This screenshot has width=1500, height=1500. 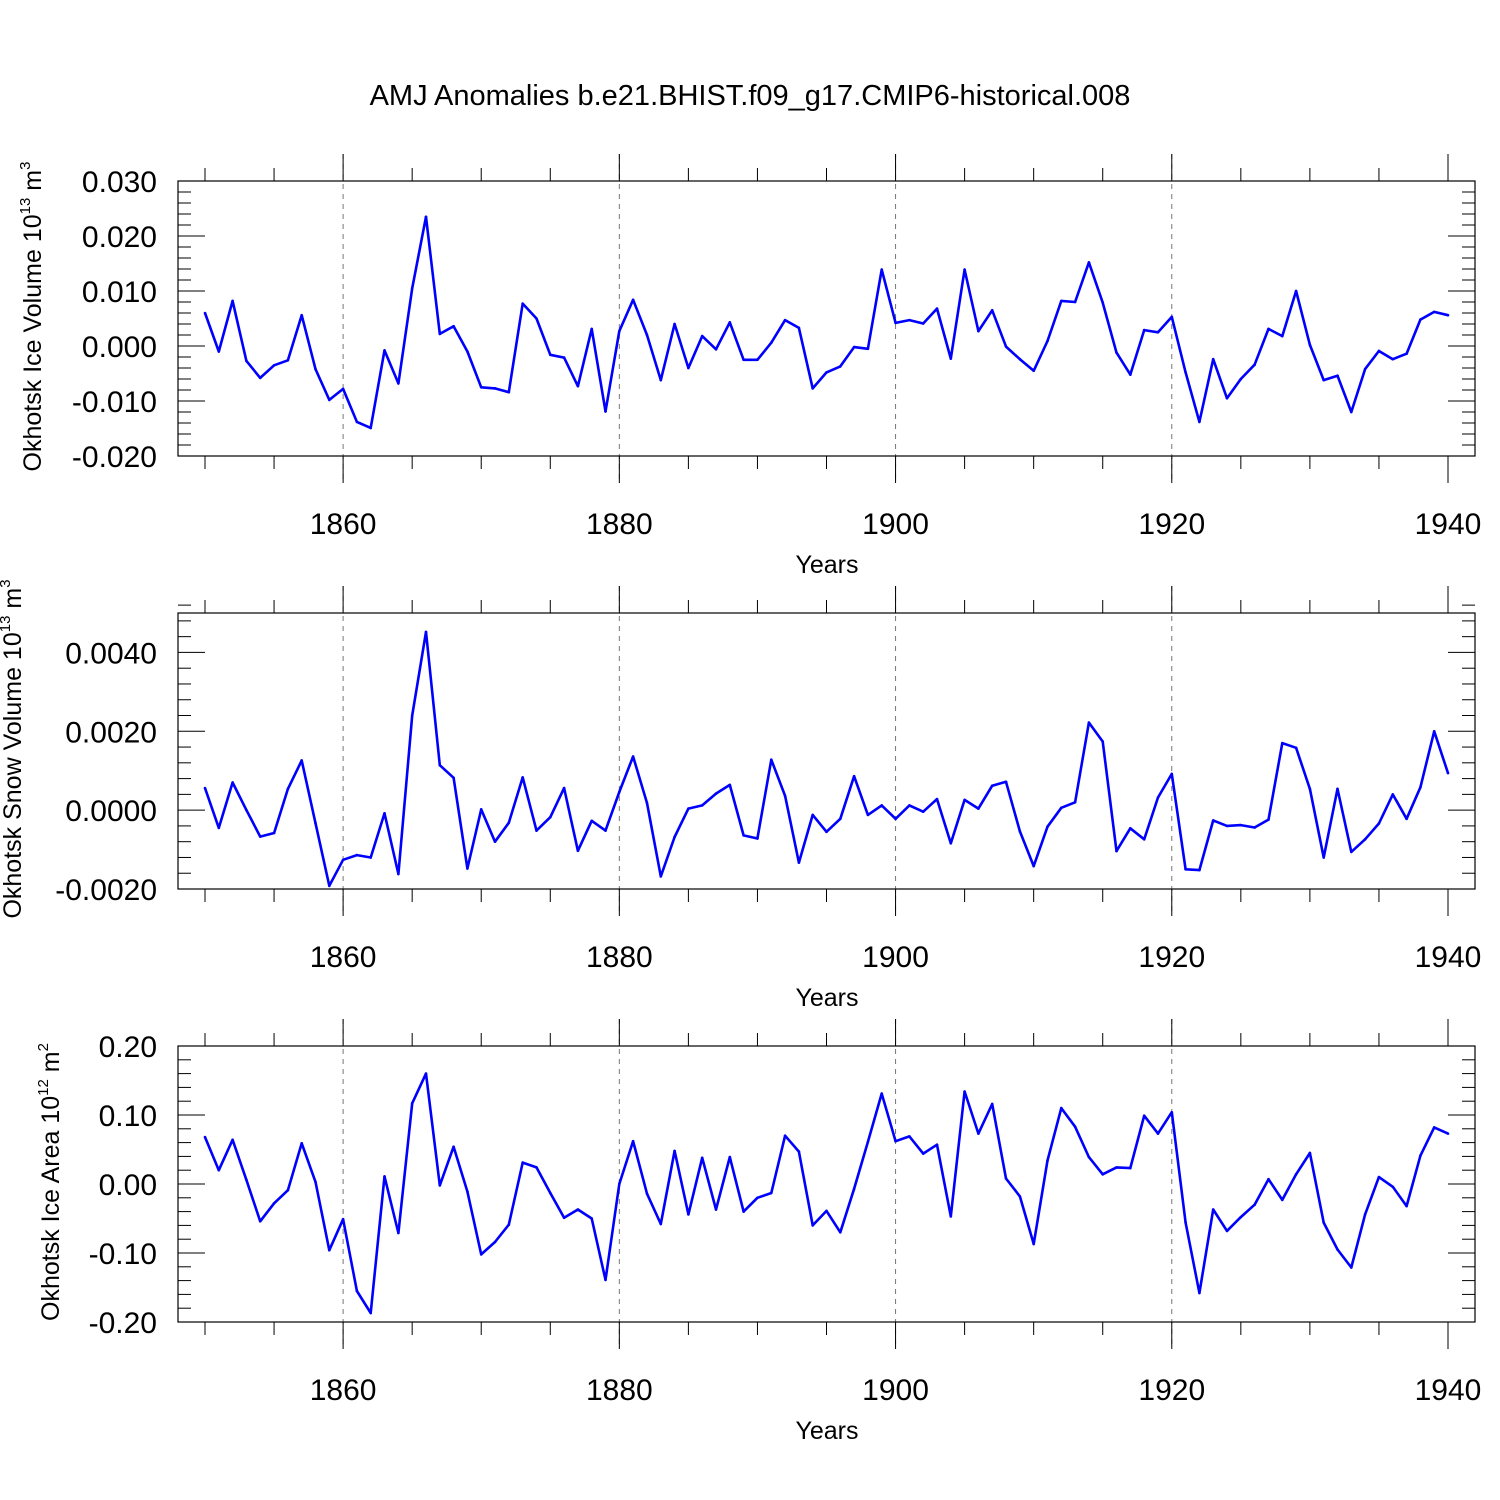 What do you see at coordinates (111, 732) in the screenshot?
I see `y-tick-label: 0.0020` at bounding box center [111, 732].